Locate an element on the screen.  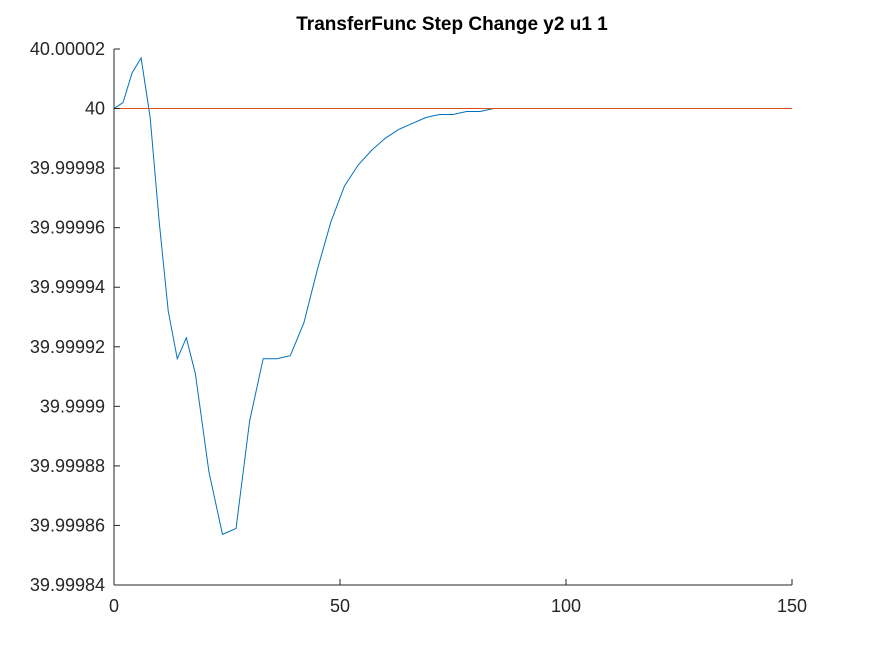
y-tick-label: 39.99984 is located at coordinates (67, 585).